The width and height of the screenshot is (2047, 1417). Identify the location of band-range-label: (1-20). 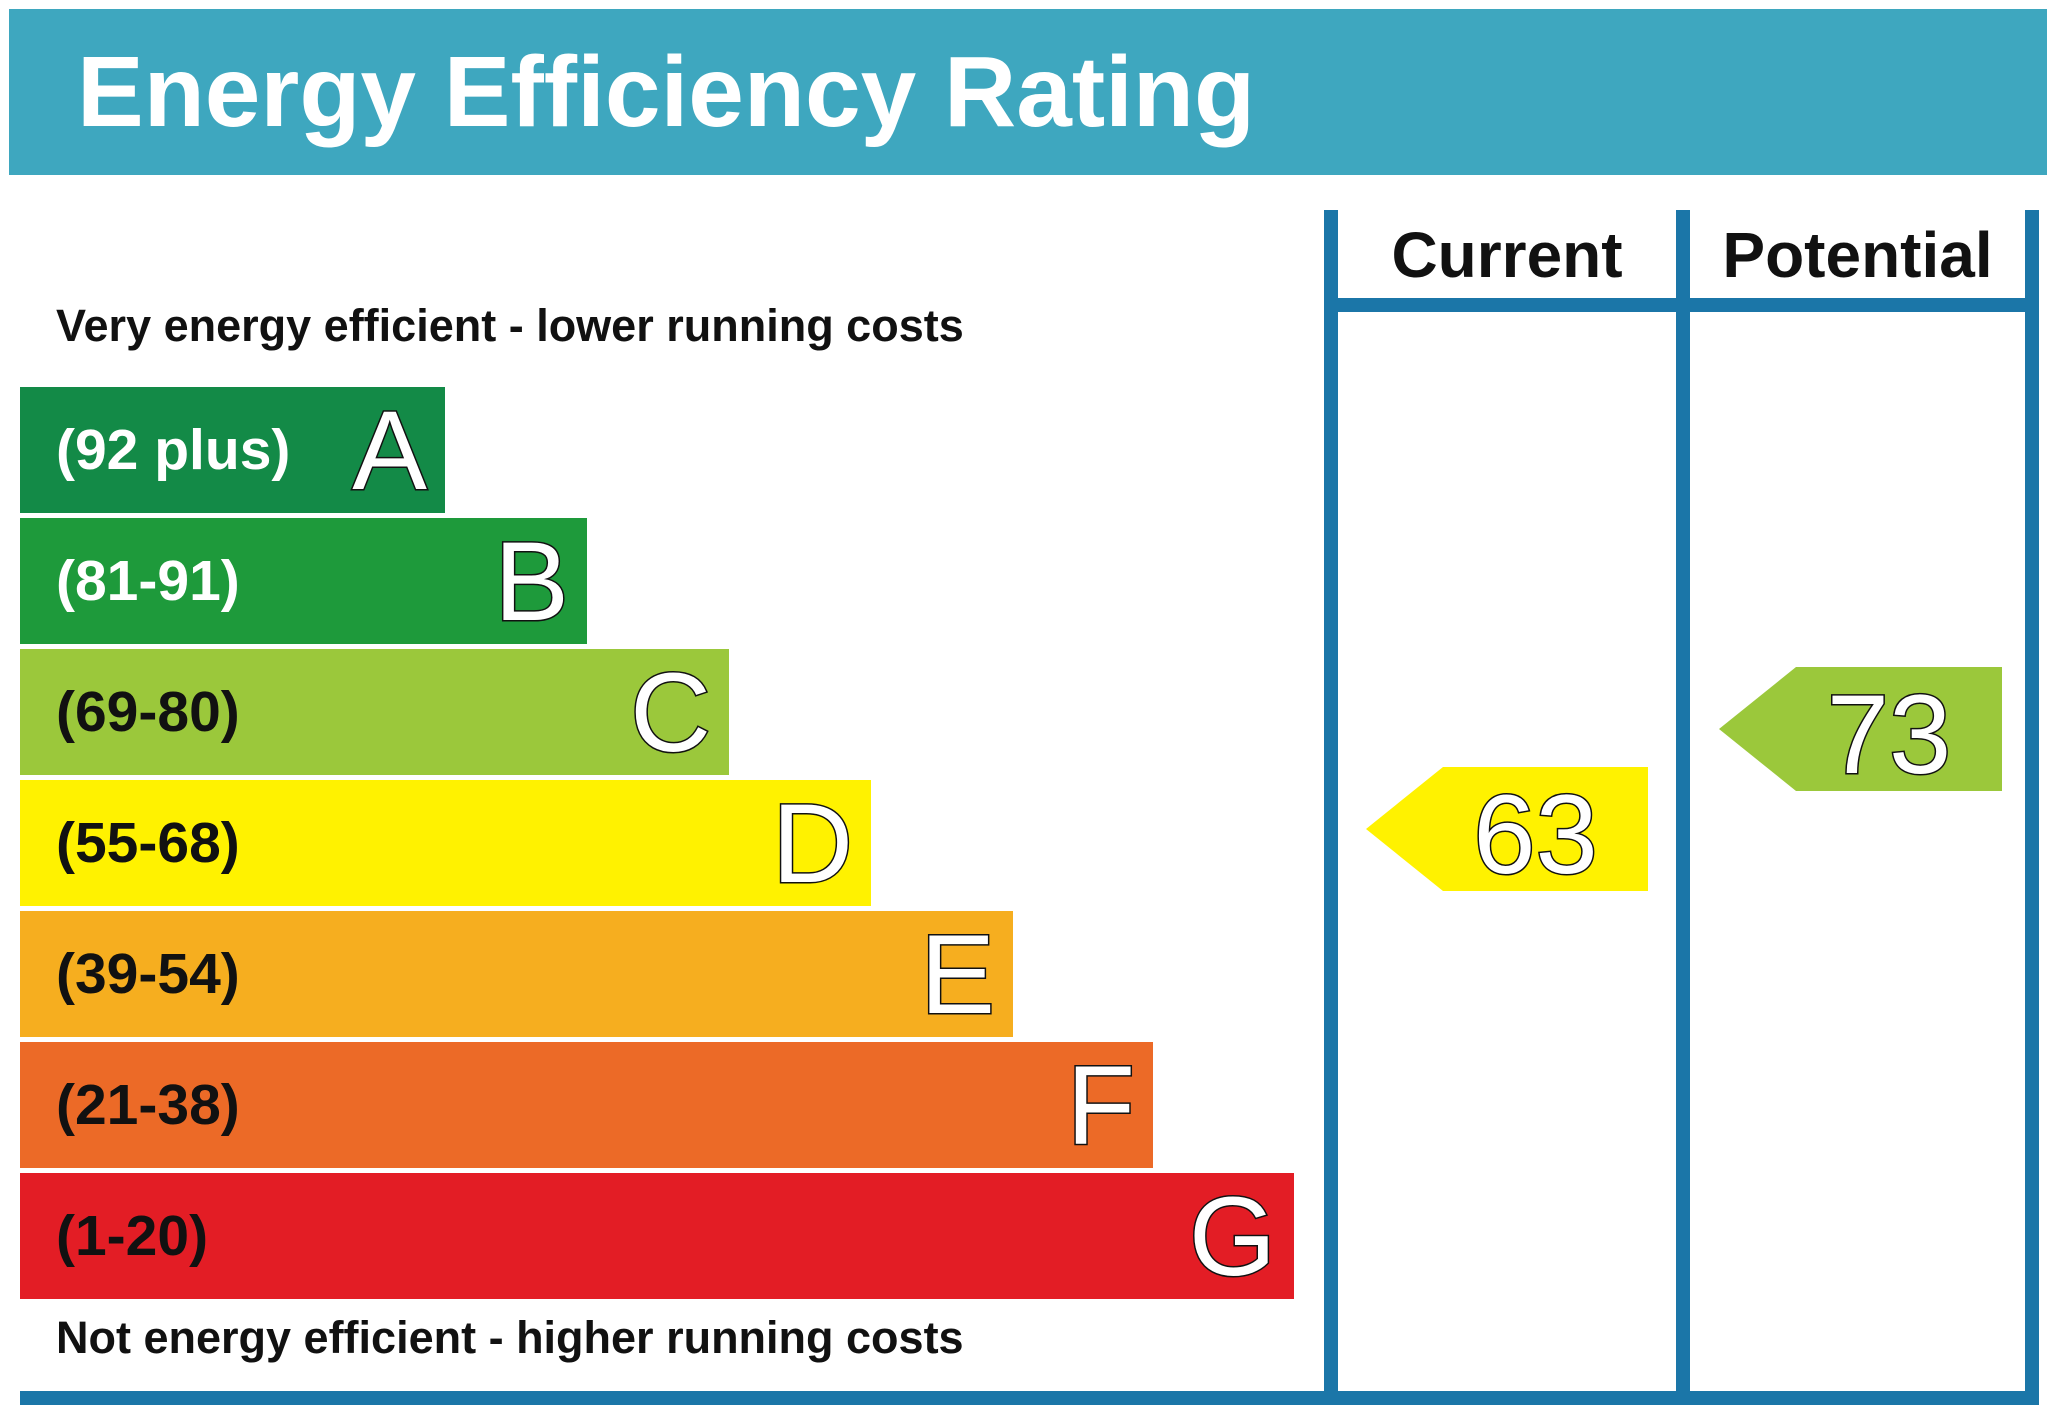
(132, 1236).